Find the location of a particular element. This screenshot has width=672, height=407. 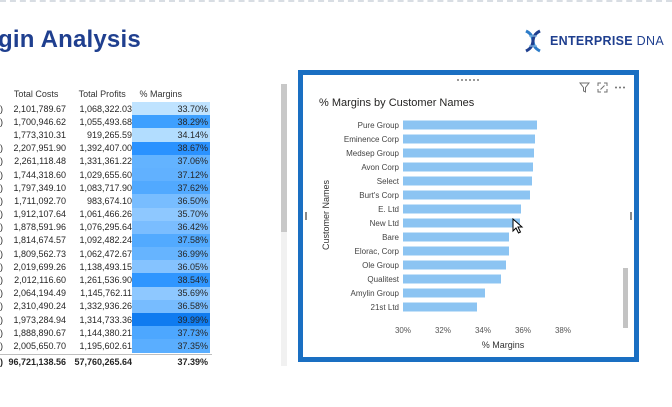

category-label: E. Ltd is located at coordinates (388, 209).